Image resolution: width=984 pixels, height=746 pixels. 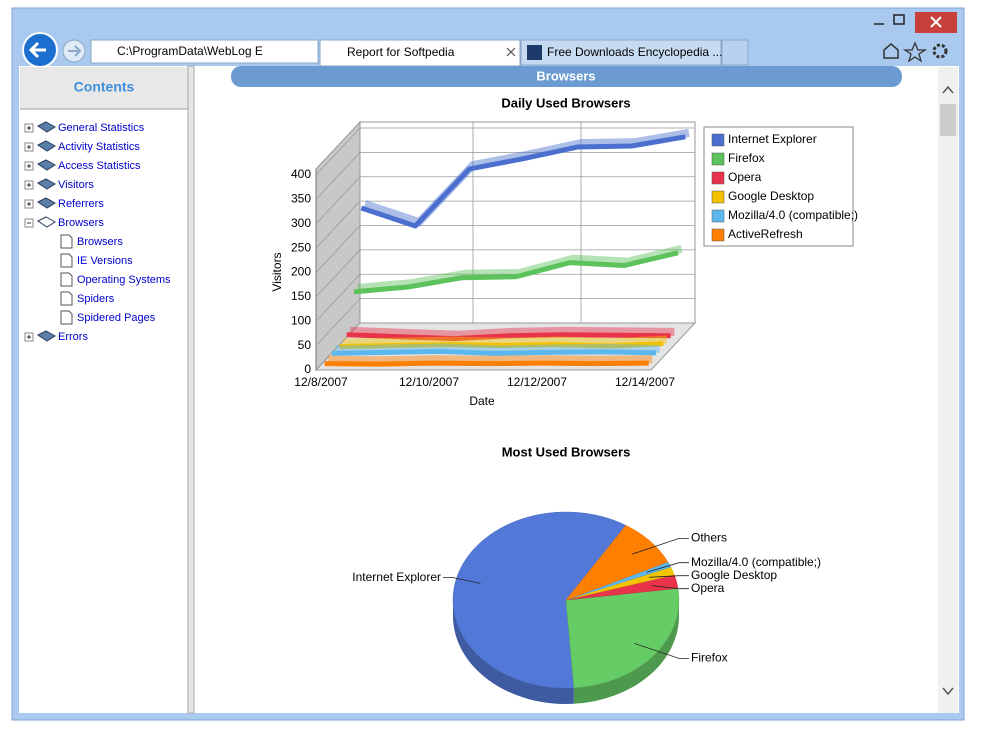 I want to click on legend-label: Opera, so click(x=745, y=177).